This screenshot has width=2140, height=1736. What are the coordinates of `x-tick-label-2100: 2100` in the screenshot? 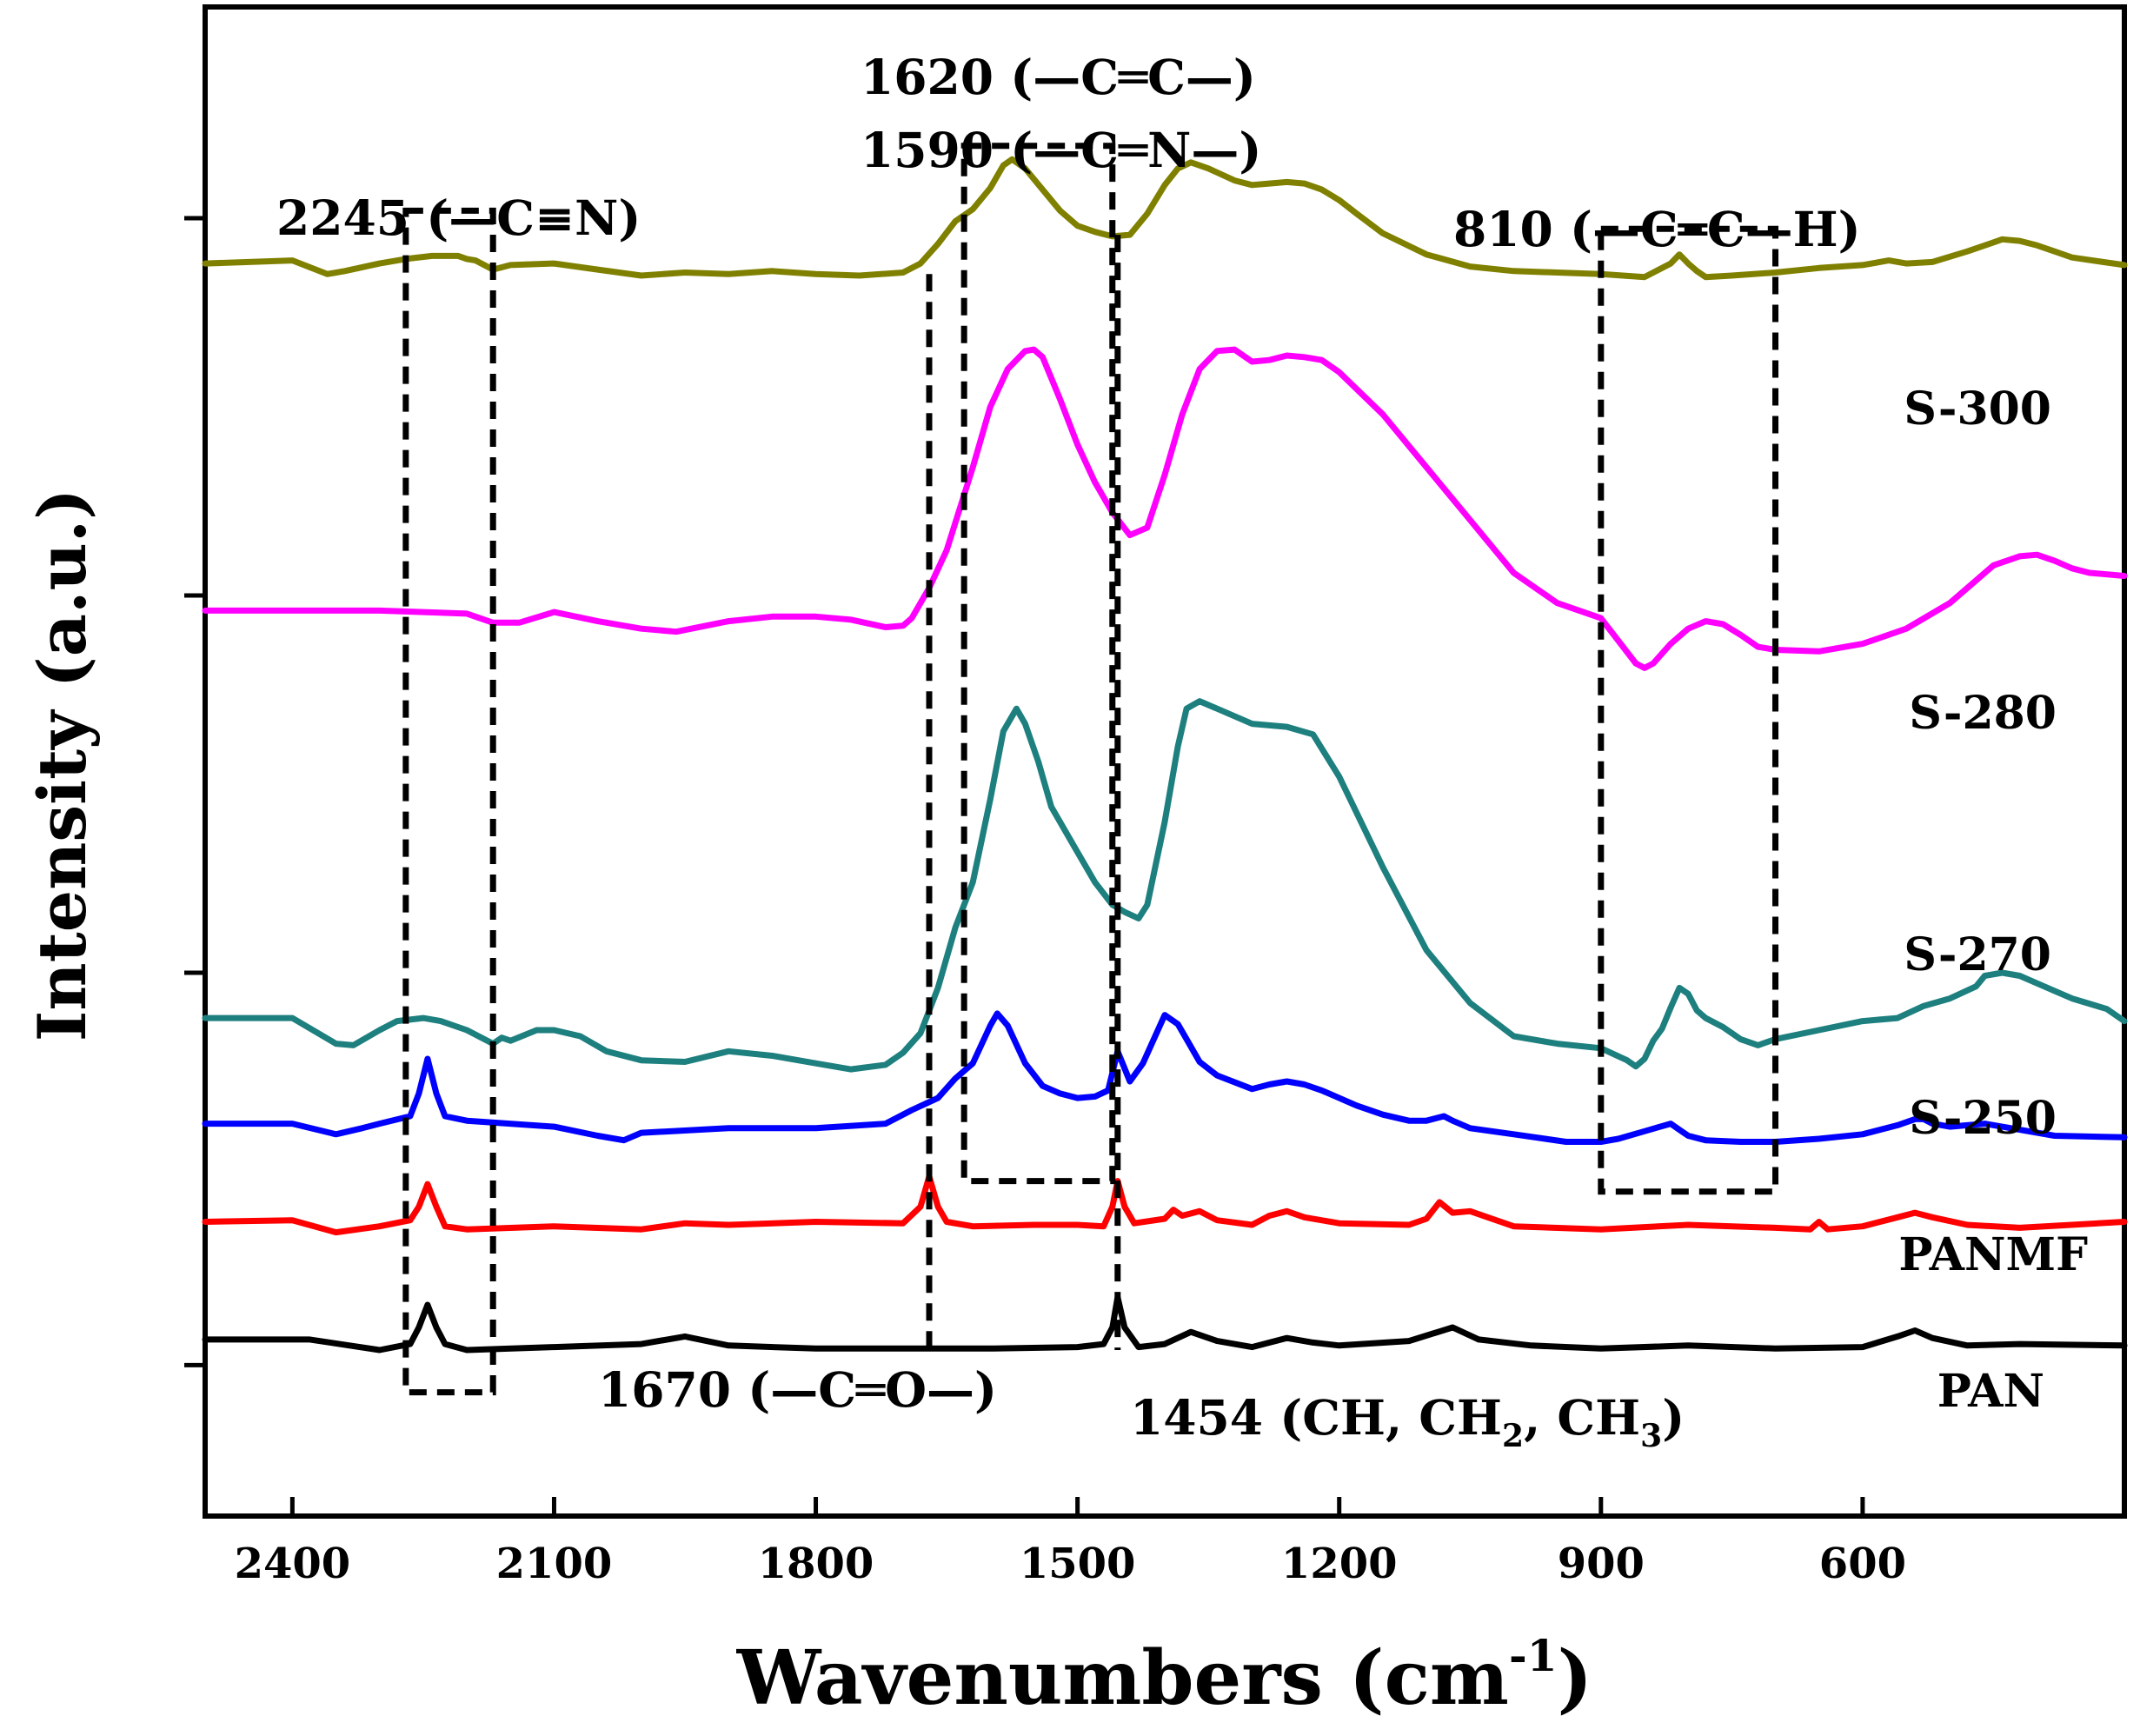 It's located at (554, 1564).